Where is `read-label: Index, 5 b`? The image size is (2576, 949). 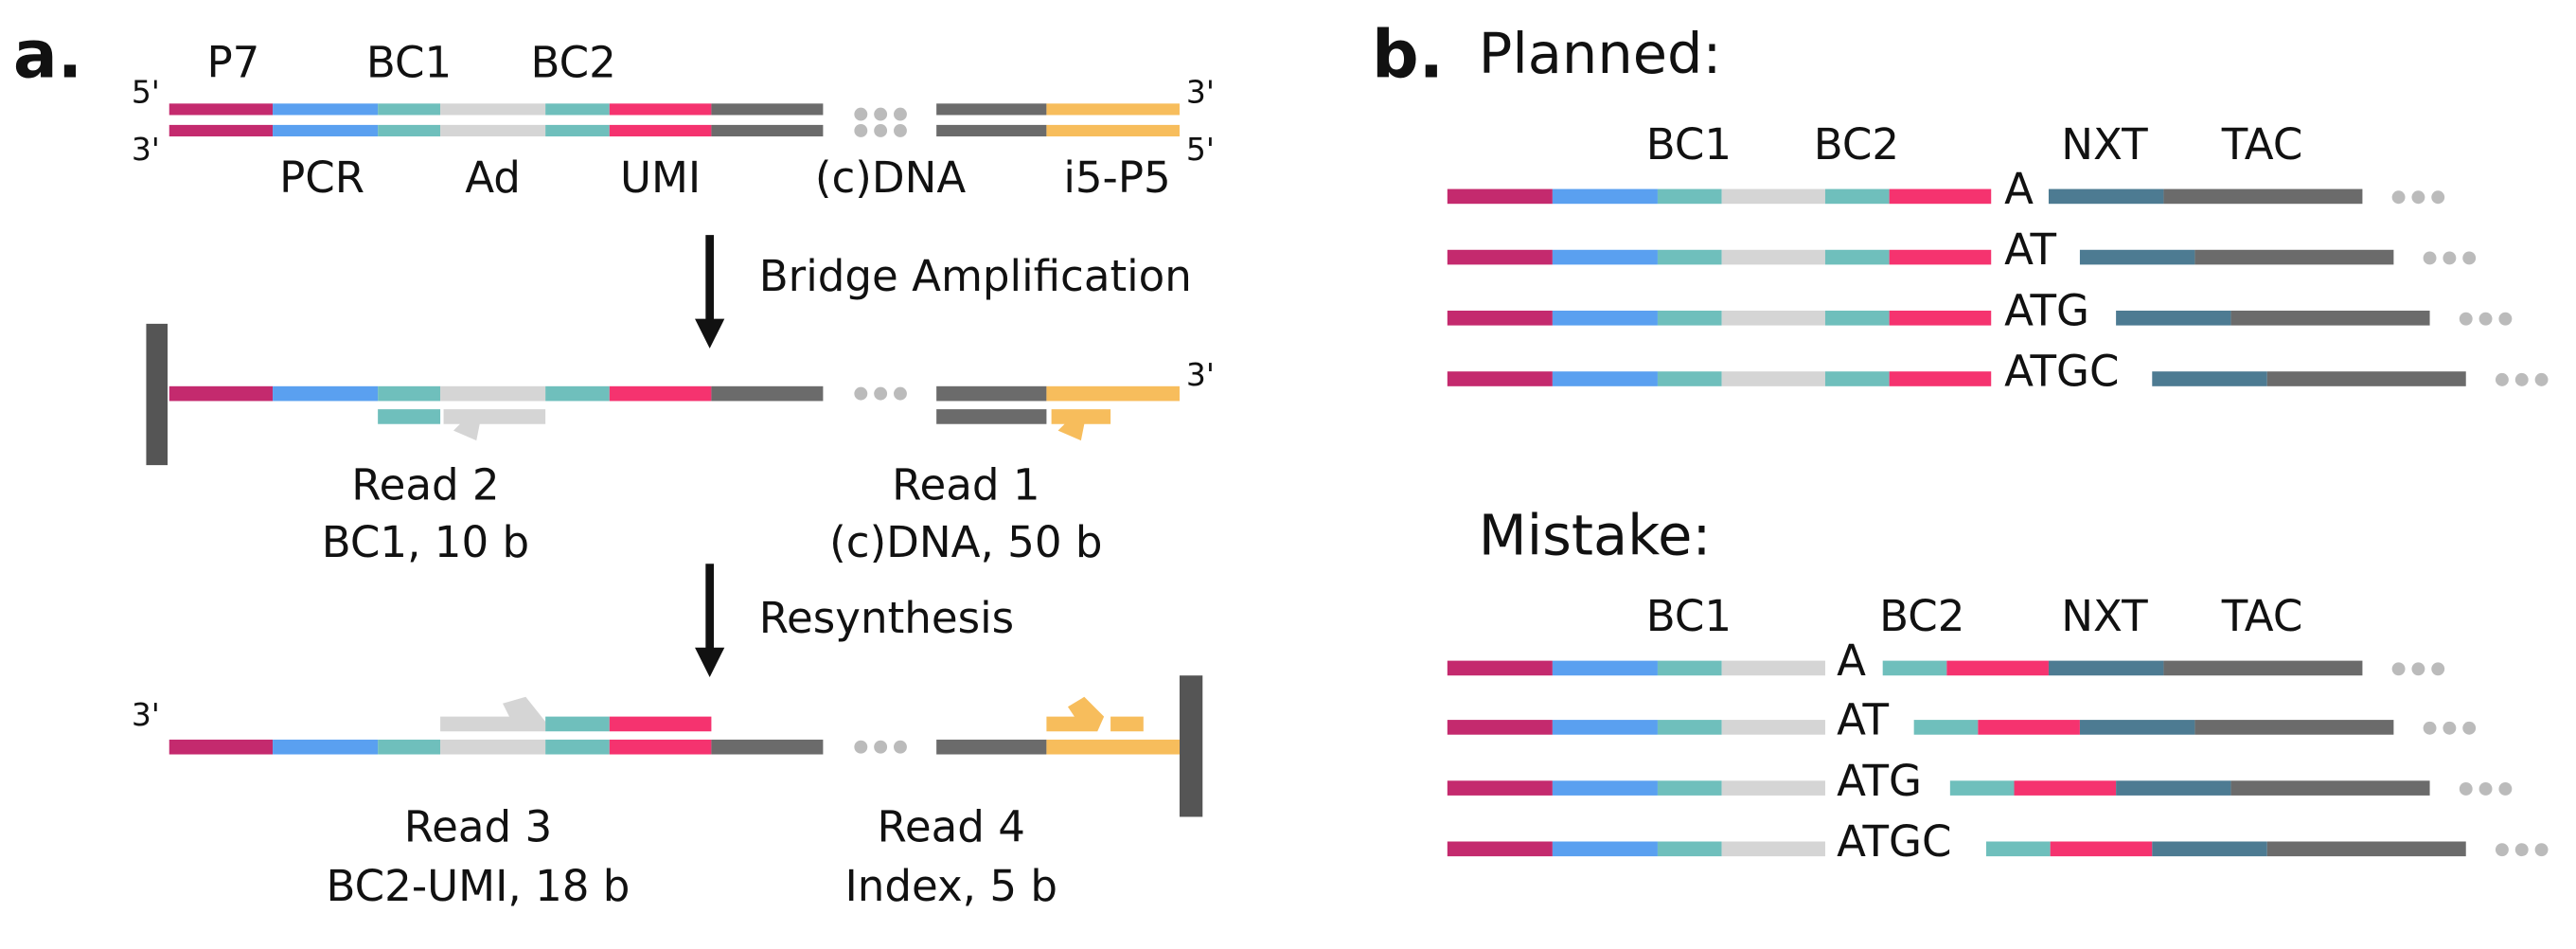 read-label: Index, 5 b is located at coordinates (950, 886).